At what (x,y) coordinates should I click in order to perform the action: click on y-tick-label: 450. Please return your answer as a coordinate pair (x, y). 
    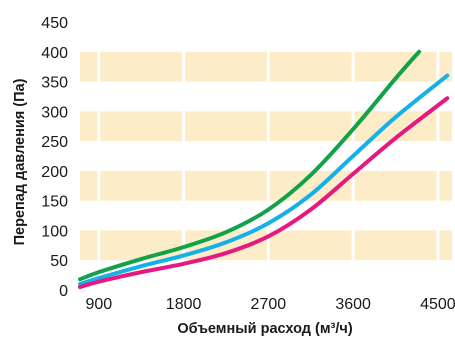
    Looking at the image, I should click on (54, 23).